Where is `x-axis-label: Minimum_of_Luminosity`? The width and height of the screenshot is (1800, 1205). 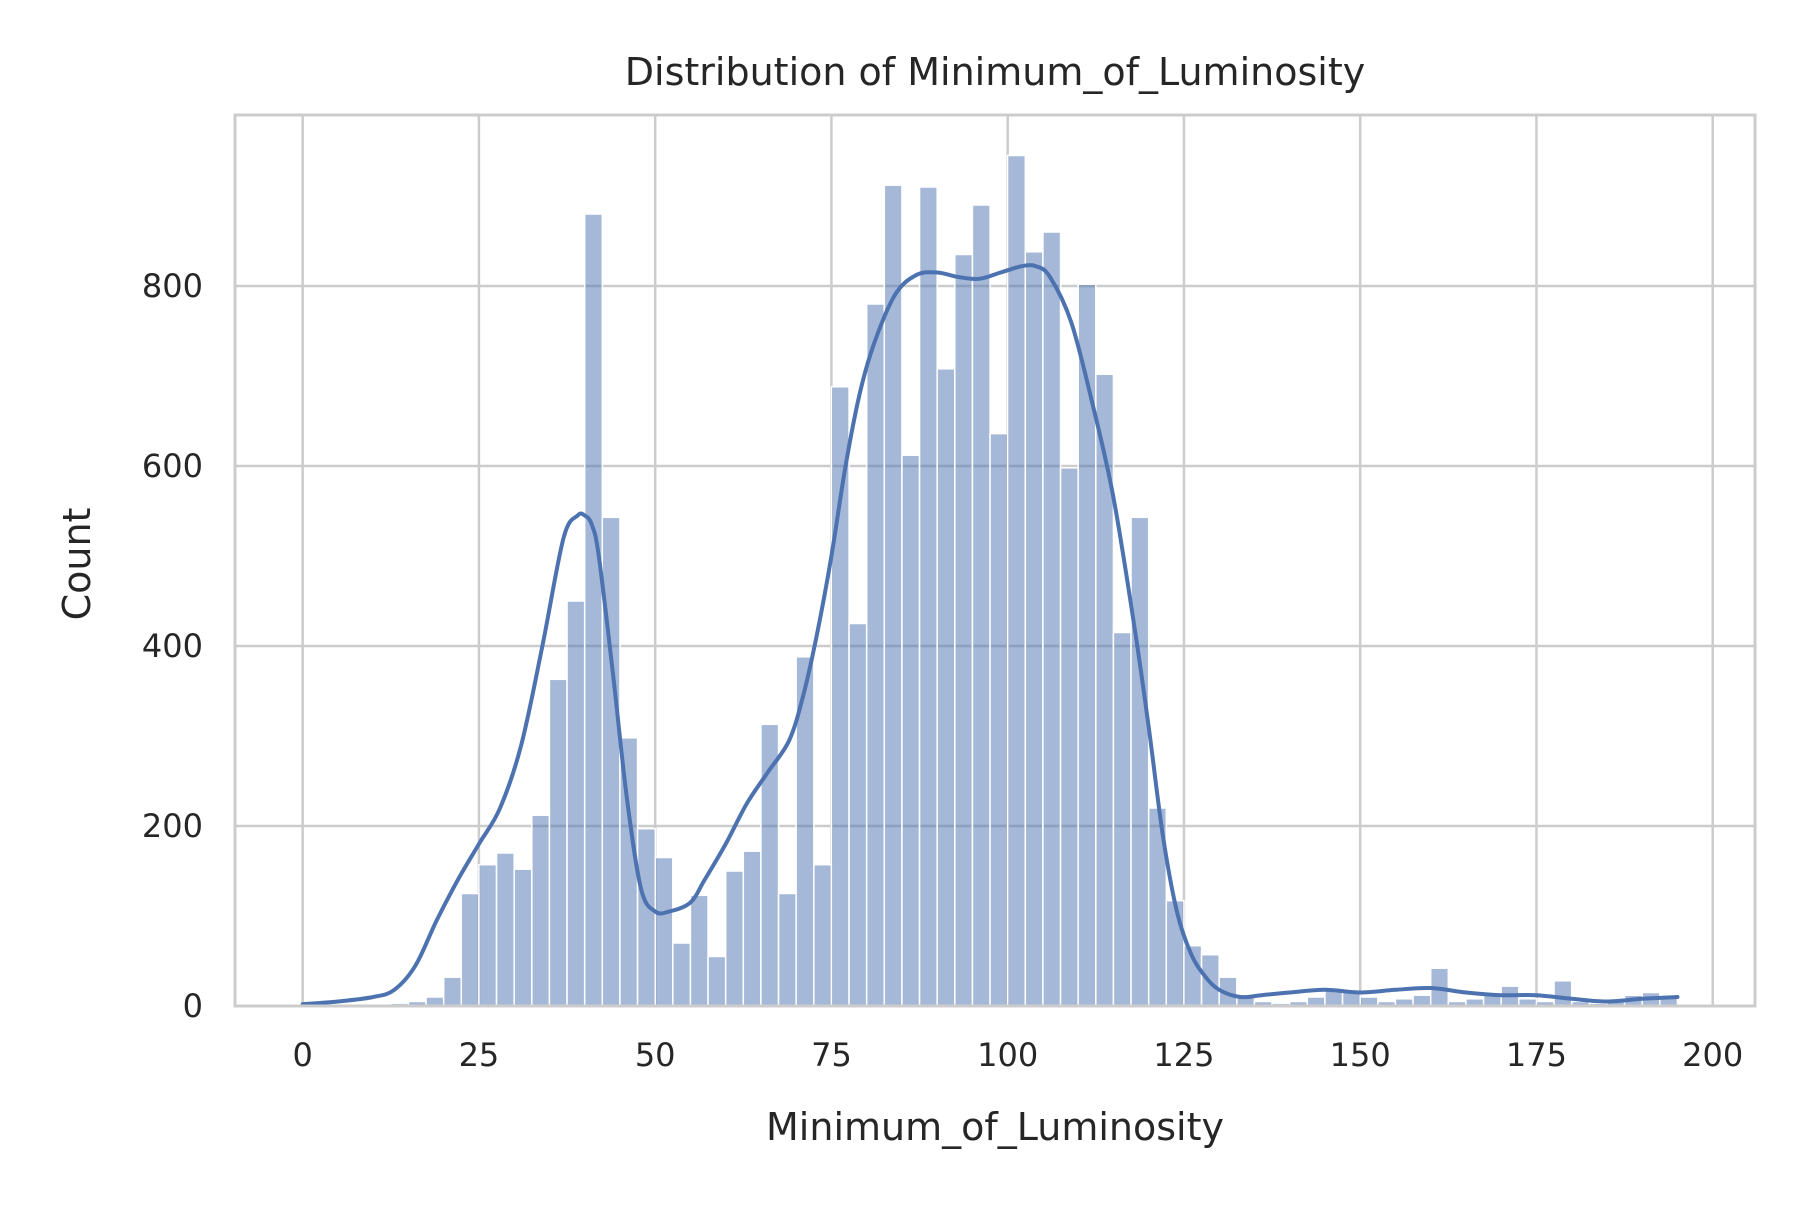 x-axis-label: Minimum_of_Luminosity is located at coordinates (995, 1127).